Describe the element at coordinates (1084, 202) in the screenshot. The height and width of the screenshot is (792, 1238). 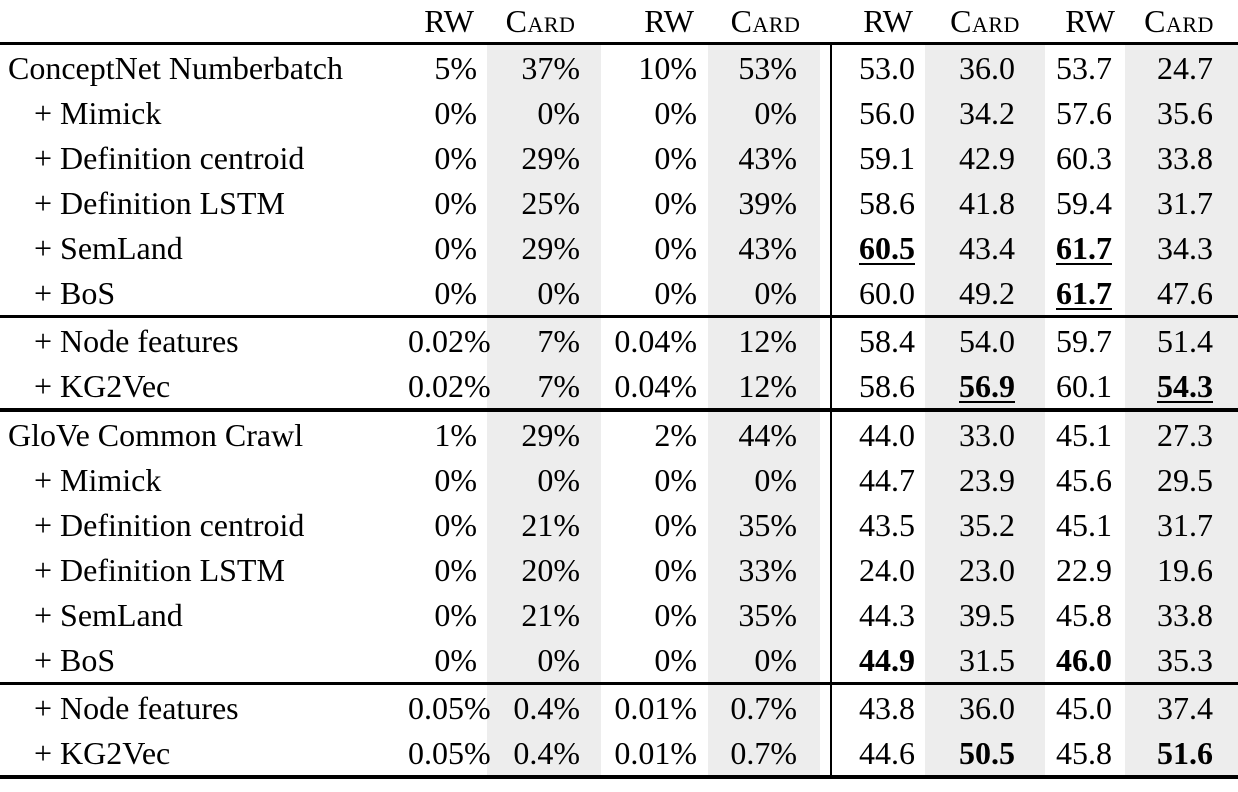
I see `cell: 59.4` at that location.